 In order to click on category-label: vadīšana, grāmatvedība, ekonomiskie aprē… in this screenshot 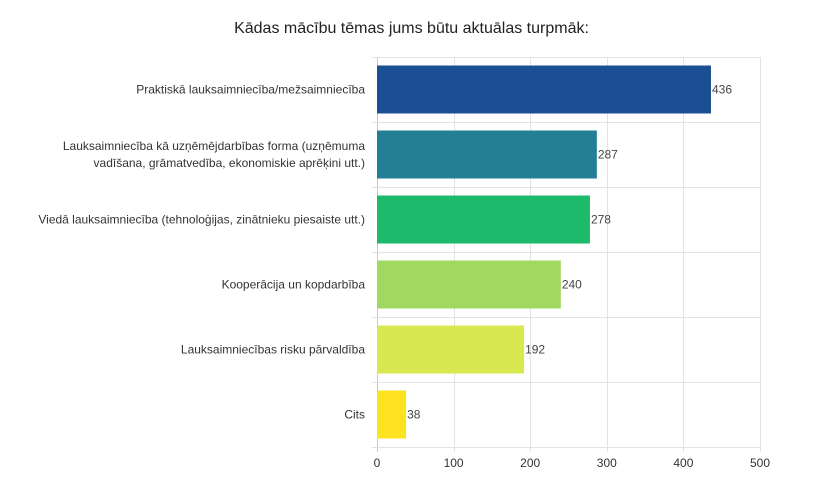, I will do `click(229, 163)`.